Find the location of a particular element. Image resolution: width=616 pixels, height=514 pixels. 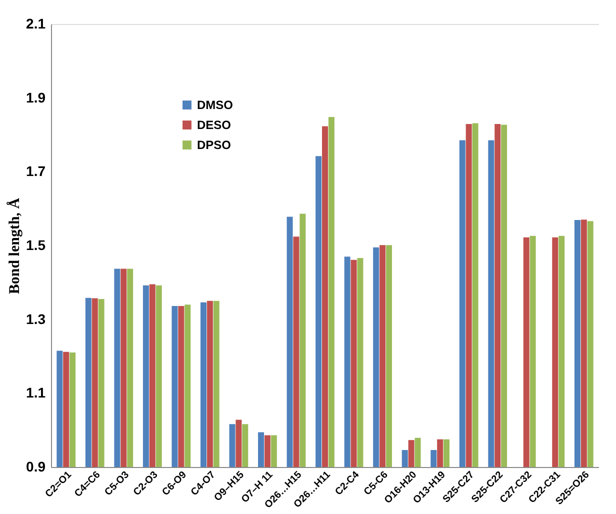

legend-label: DMSO is located at coordinates (215, 105).